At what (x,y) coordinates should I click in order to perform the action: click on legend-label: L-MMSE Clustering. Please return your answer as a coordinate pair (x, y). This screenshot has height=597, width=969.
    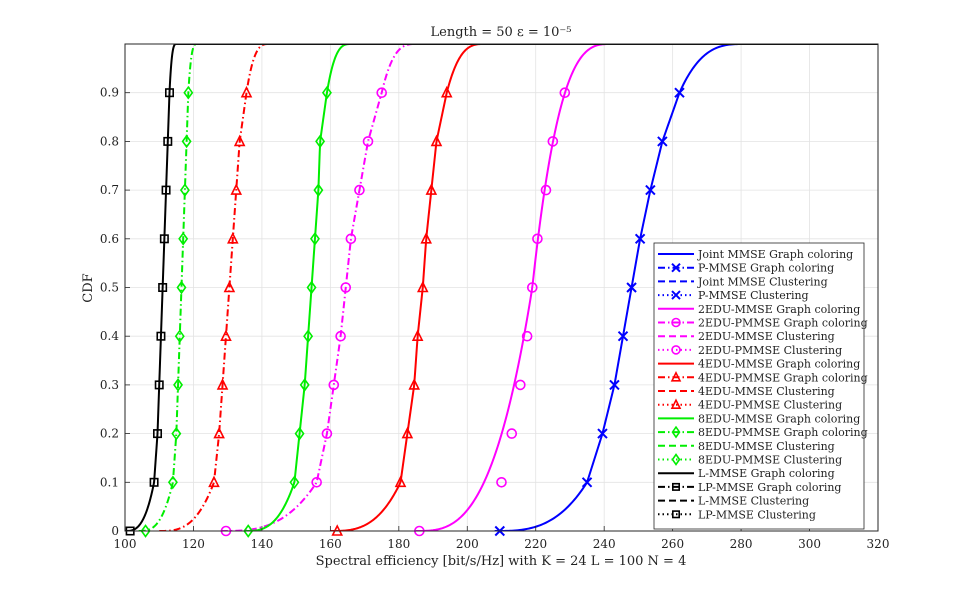
    Looking at the image, I should click on (753, 501).